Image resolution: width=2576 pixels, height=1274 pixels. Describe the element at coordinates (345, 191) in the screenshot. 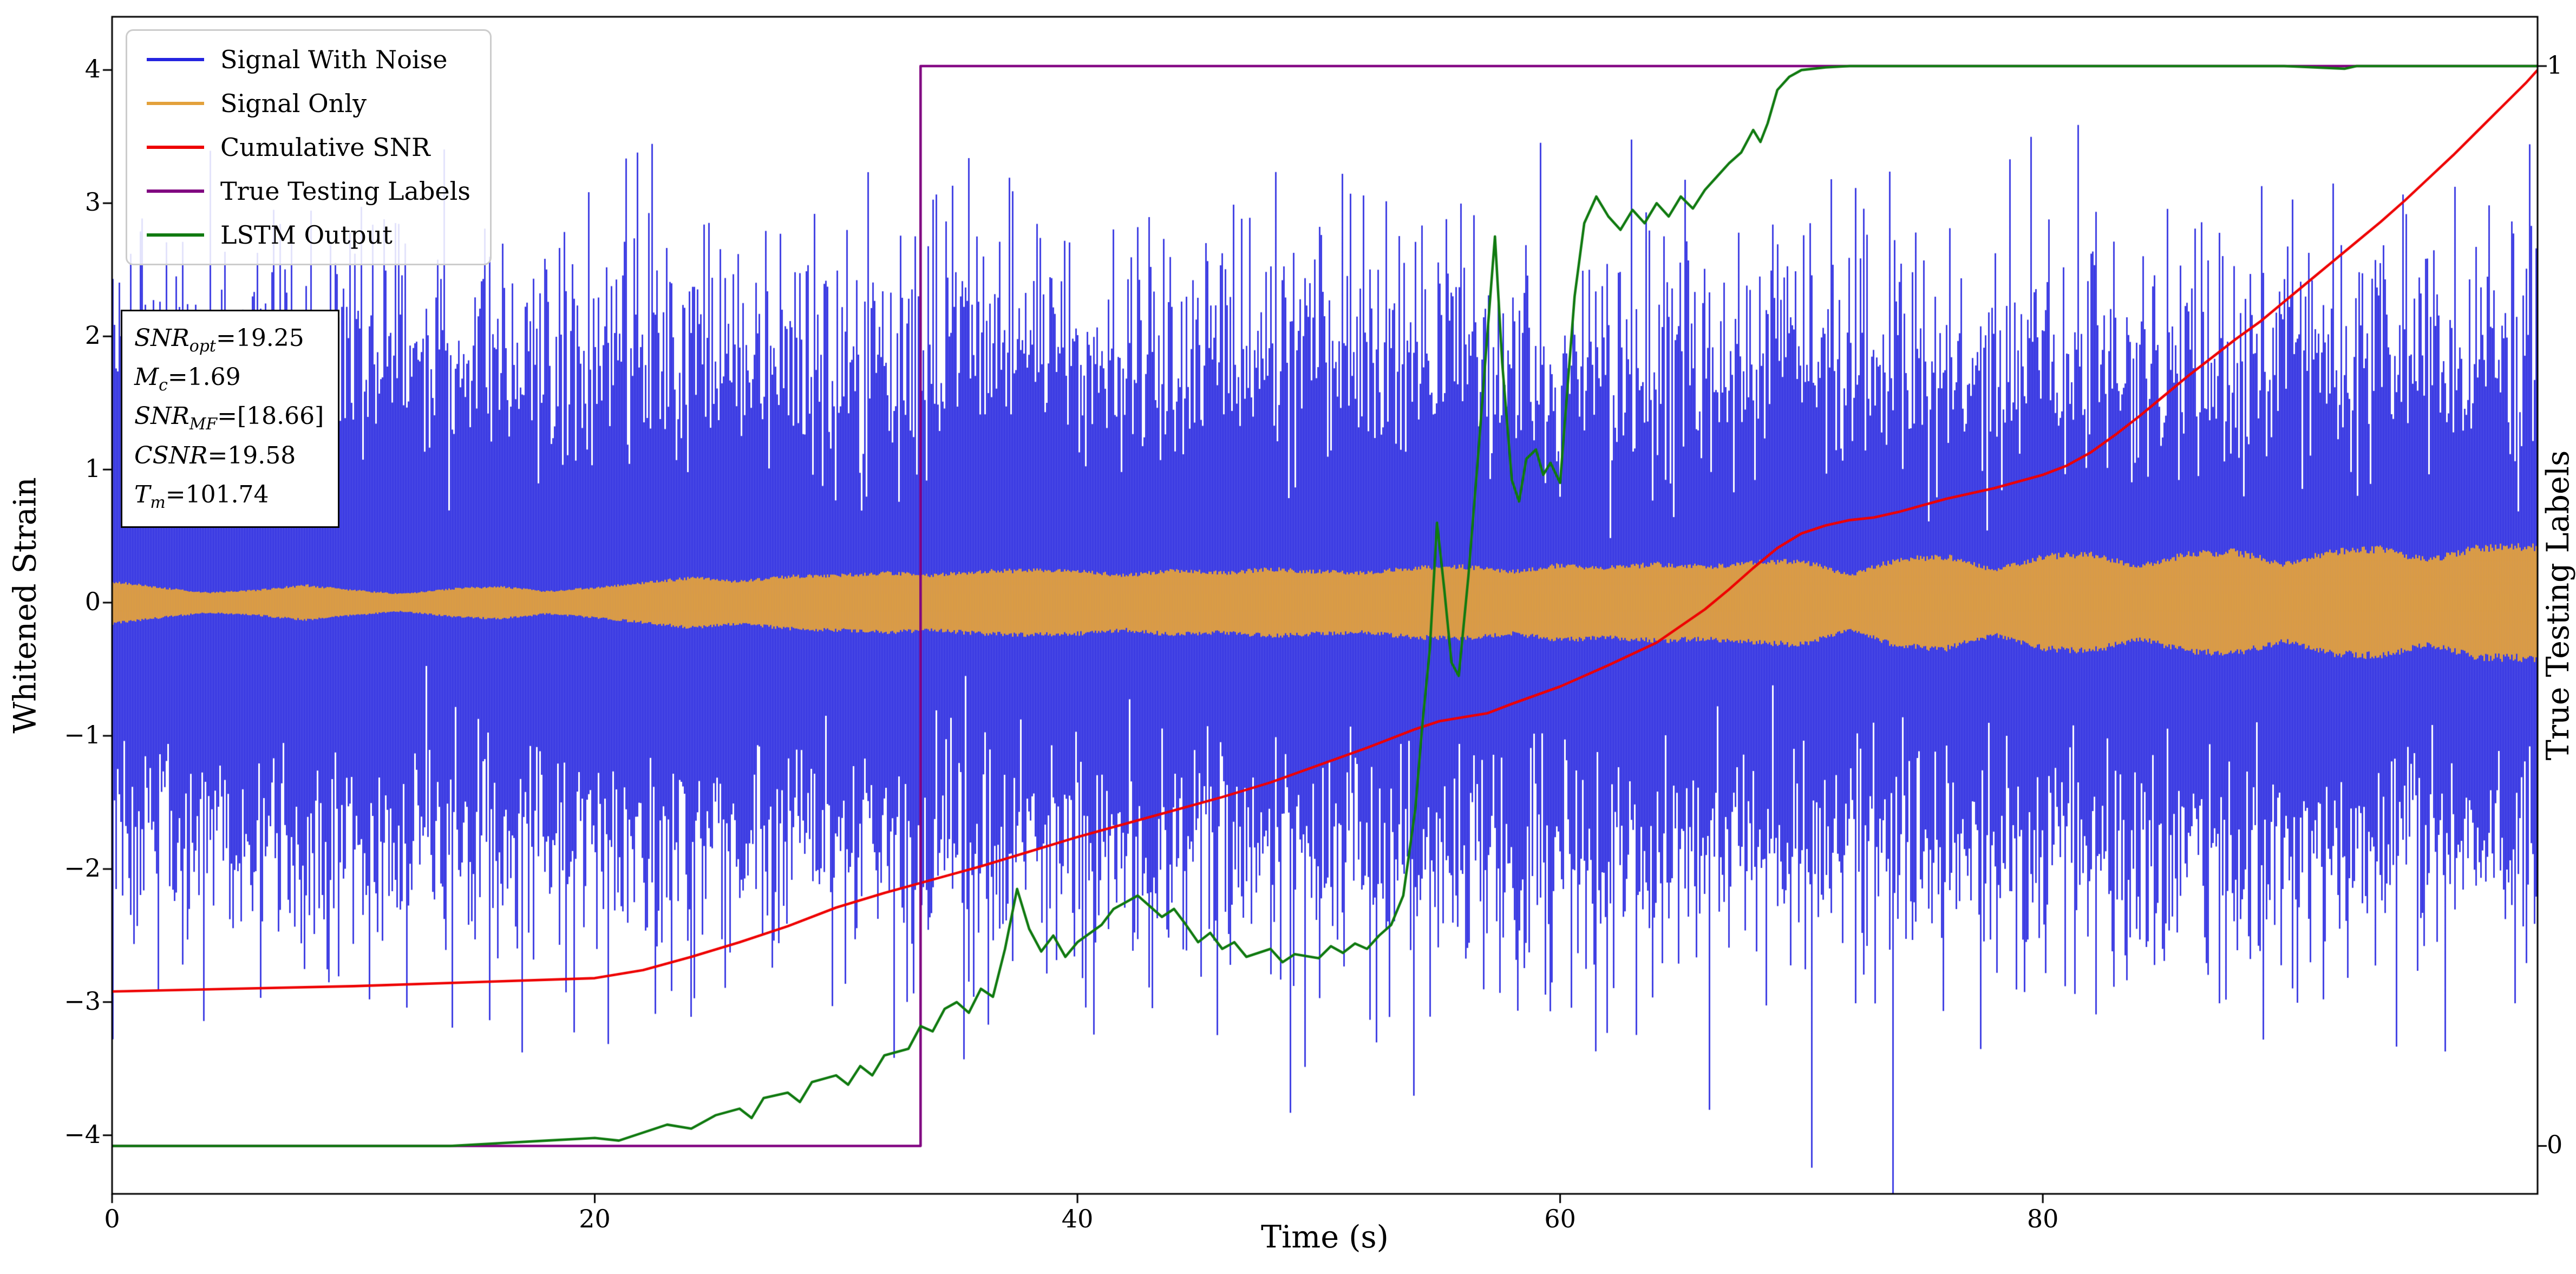

I see `legend-label-true-testing-labels: True Testing Labels` at that location.